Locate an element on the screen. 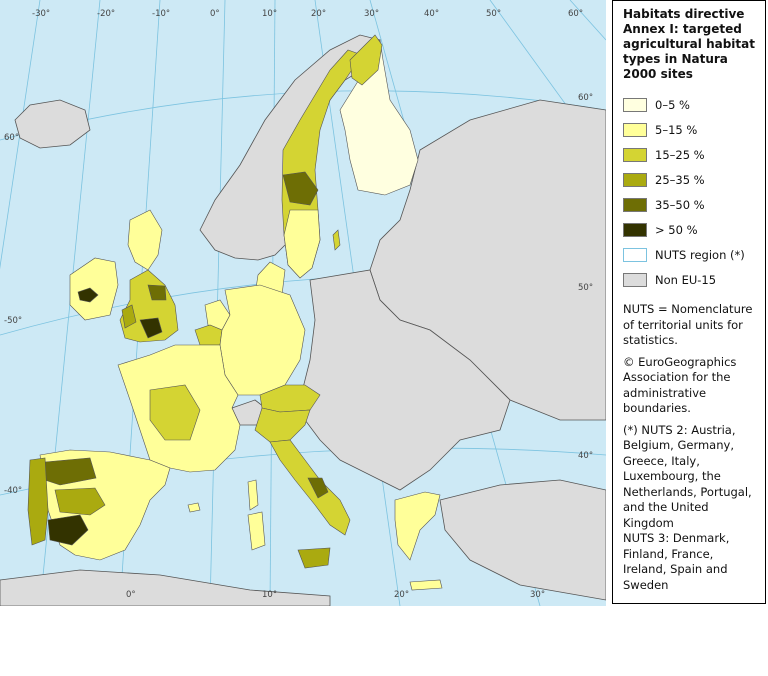  grid-label-top-4: 0° is located at coordinates (215, 14).